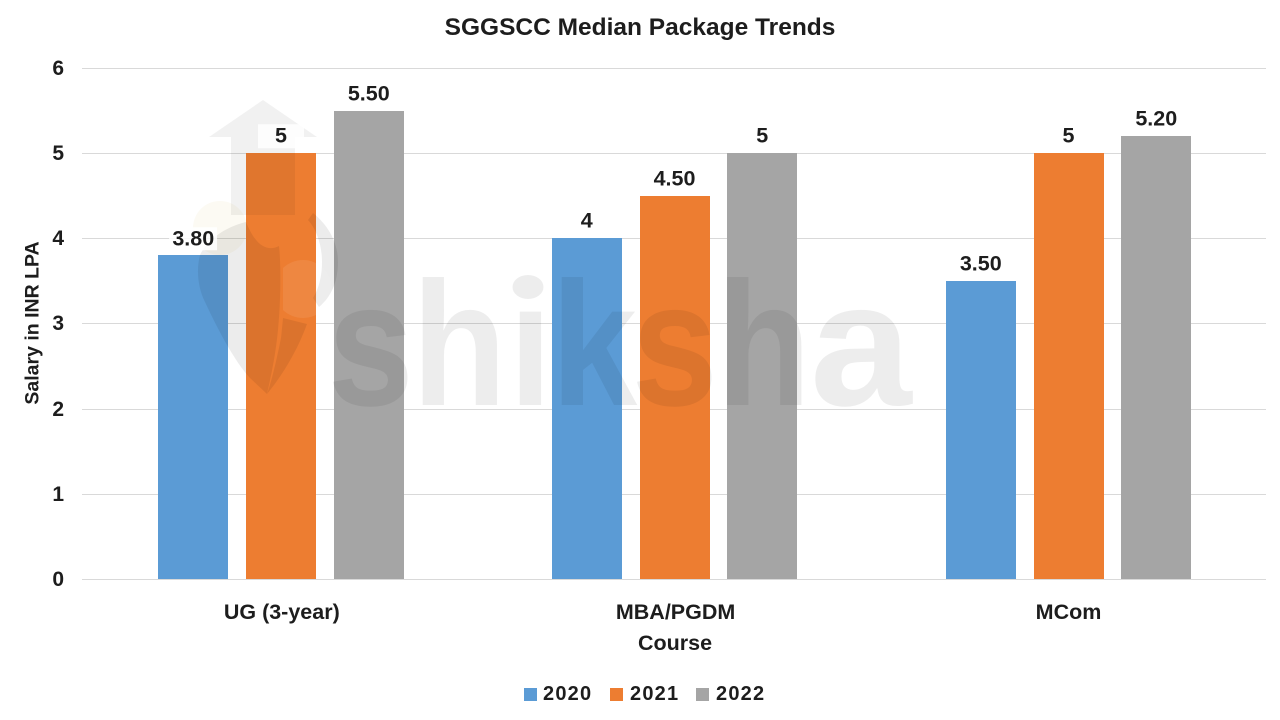  I want to click on svg-text: a, so click(862, 345).